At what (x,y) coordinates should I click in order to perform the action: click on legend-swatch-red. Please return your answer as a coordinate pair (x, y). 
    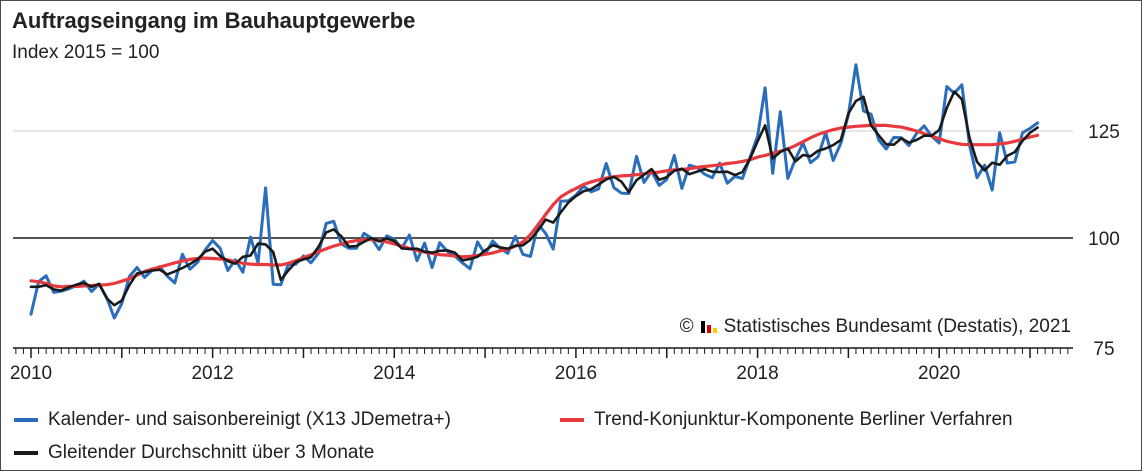
    Looking at the image, I should click on (572, 420).